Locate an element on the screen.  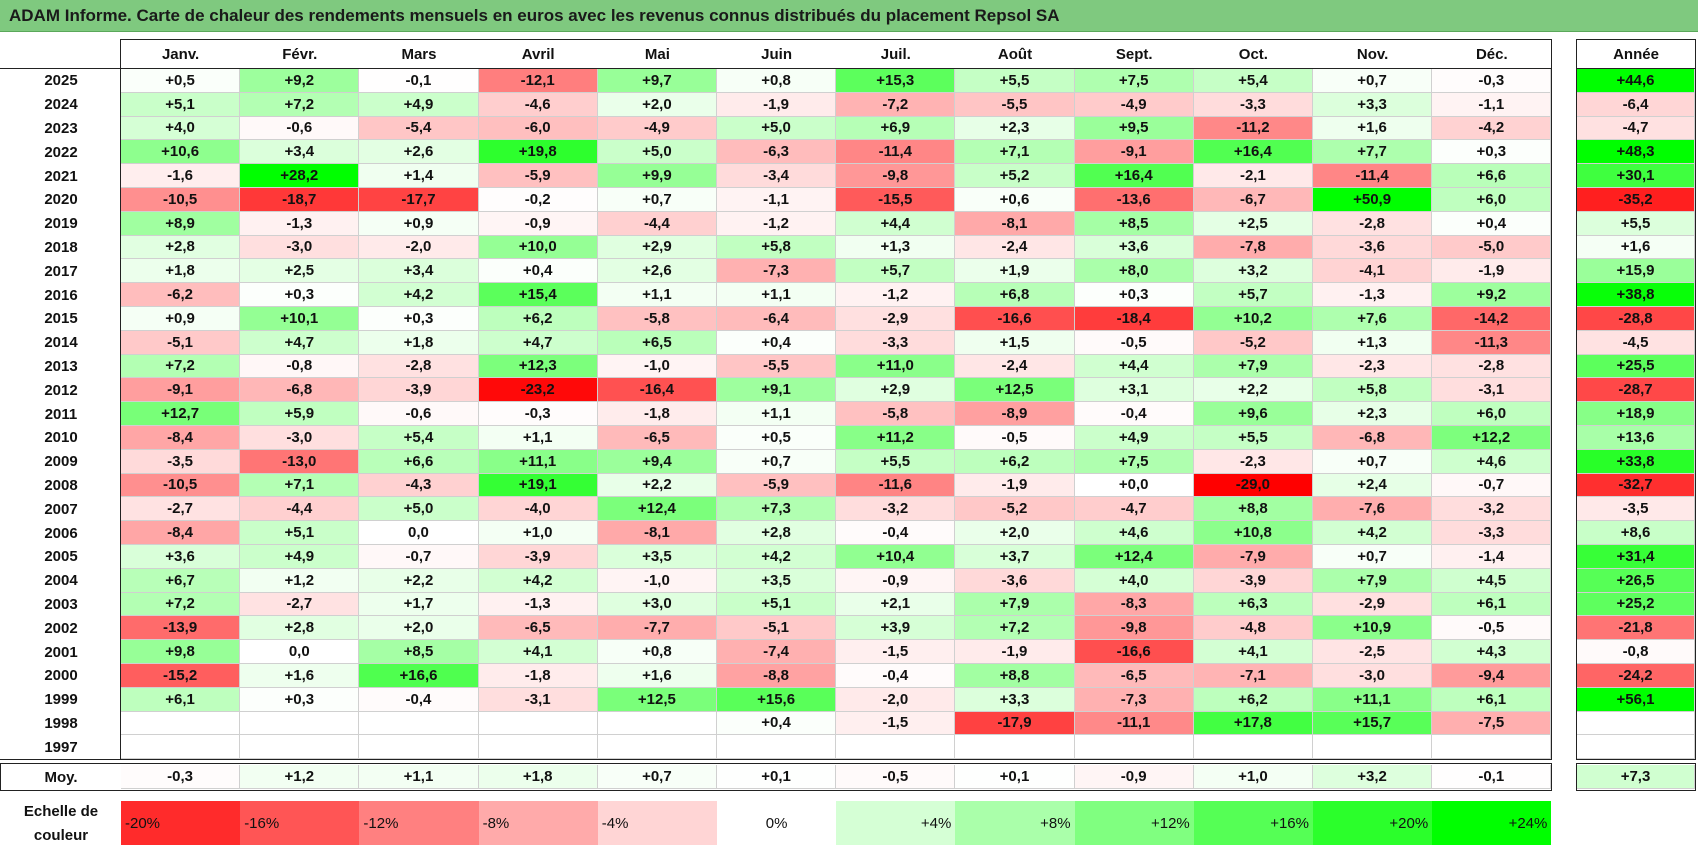
heatmap-cell: -0,5 is located at coordinates (1492, 628).